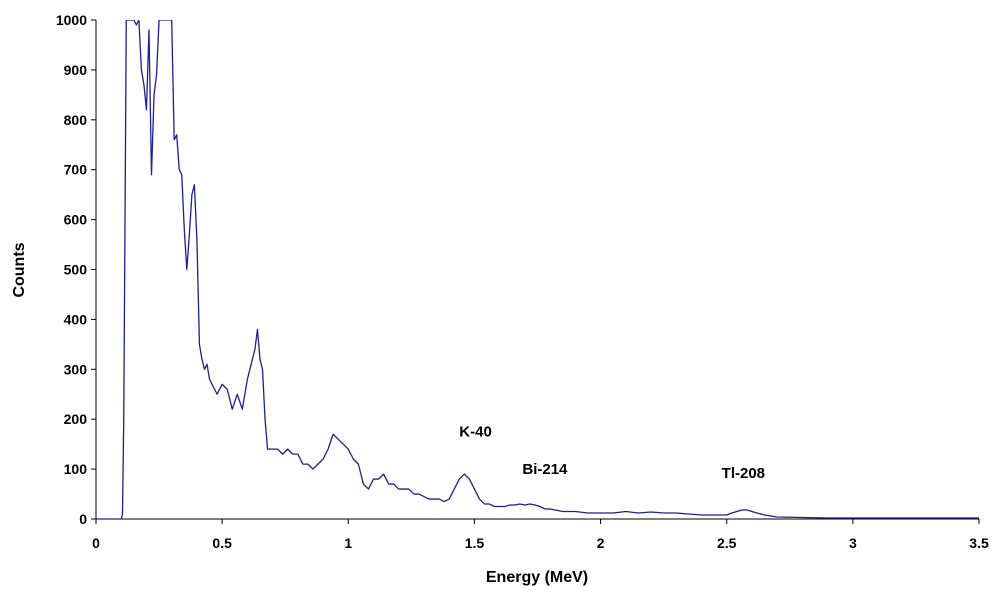 The image size is (993, 593). I want to click on y-axis-ticks: 0 100 200 300 400 500 600 700 800 900 1000, so click(76, 269).